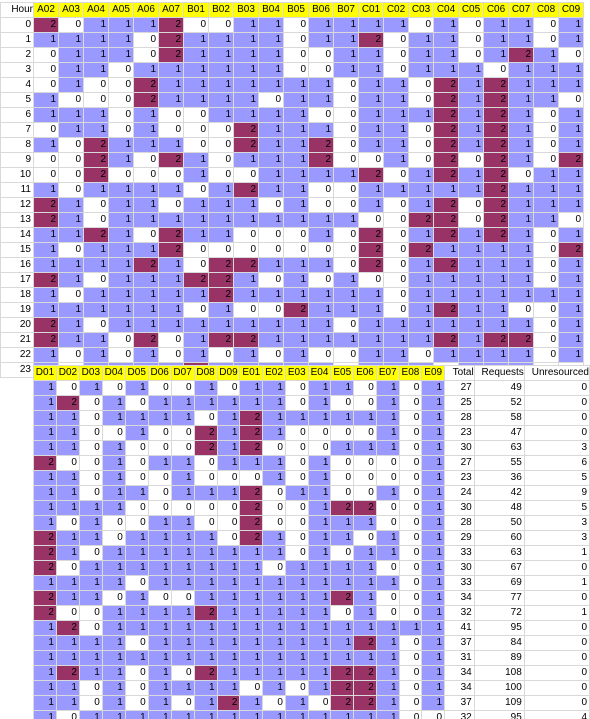 Image resolution: width=590 pixels, height=719 pixels. Describe the element at coordinates (556, 598) in the screenshot. I see `unresourced-cell: 0` at that location.